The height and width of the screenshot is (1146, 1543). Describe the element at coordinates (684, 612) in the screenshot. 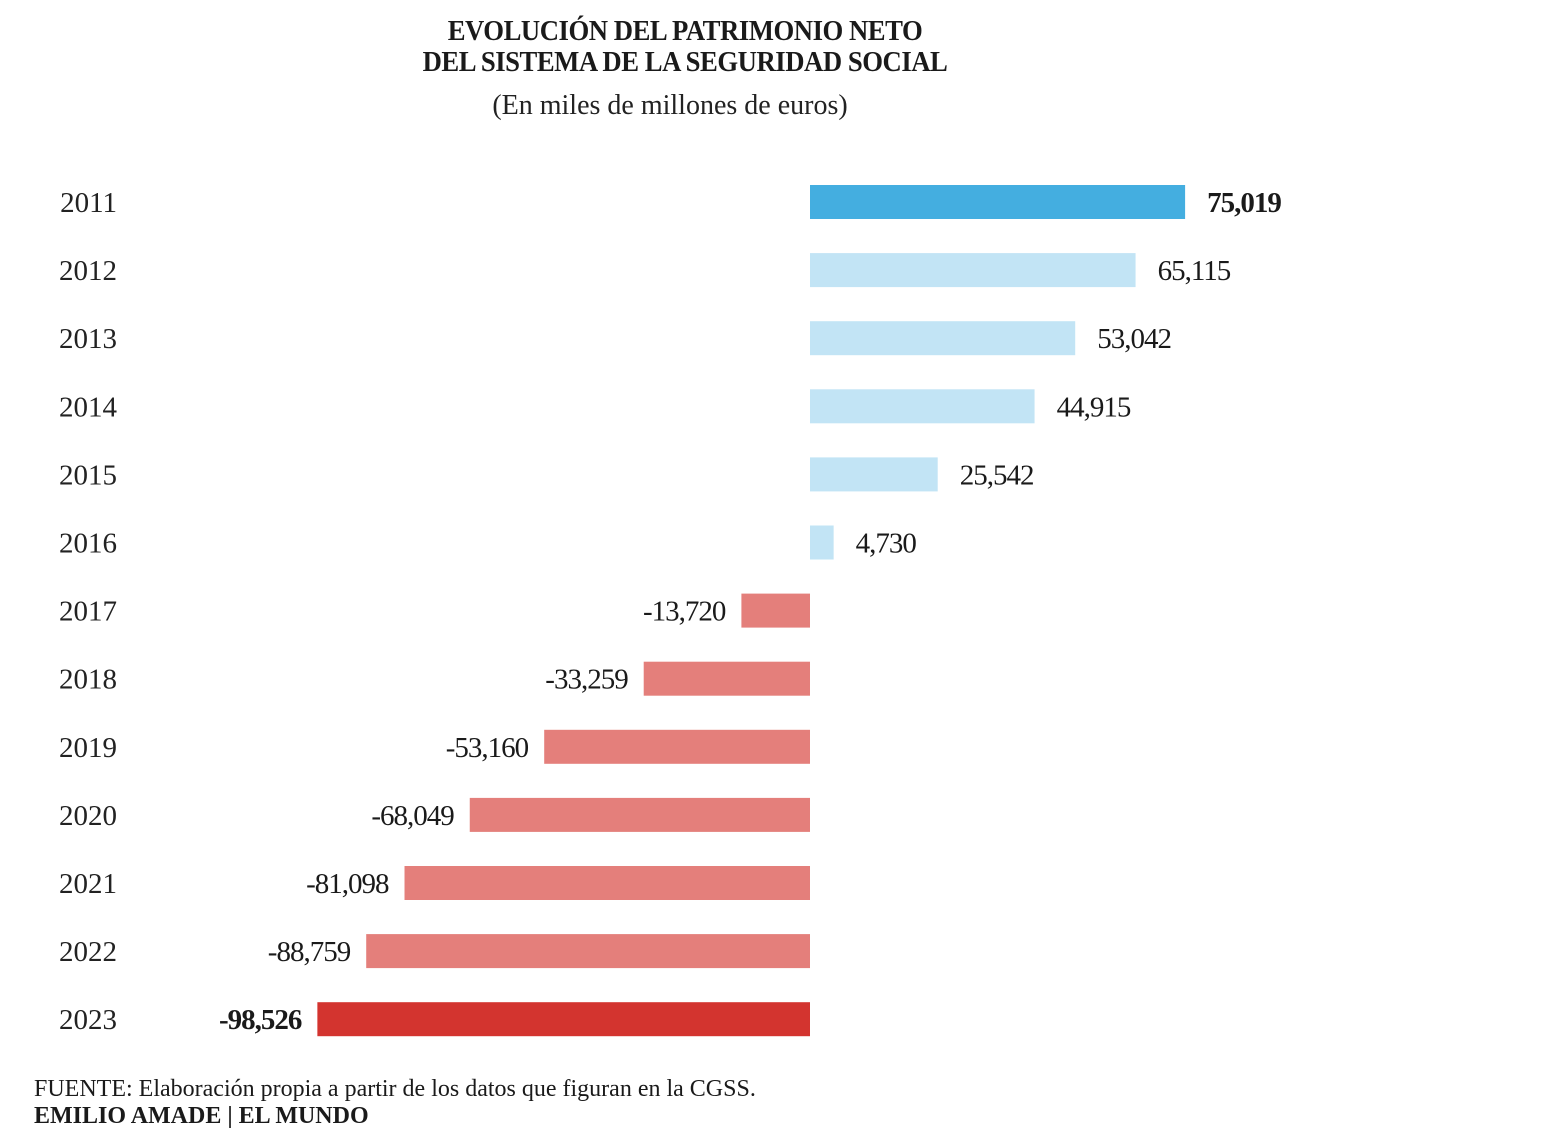

I see `value-label: -13,720` at that location.